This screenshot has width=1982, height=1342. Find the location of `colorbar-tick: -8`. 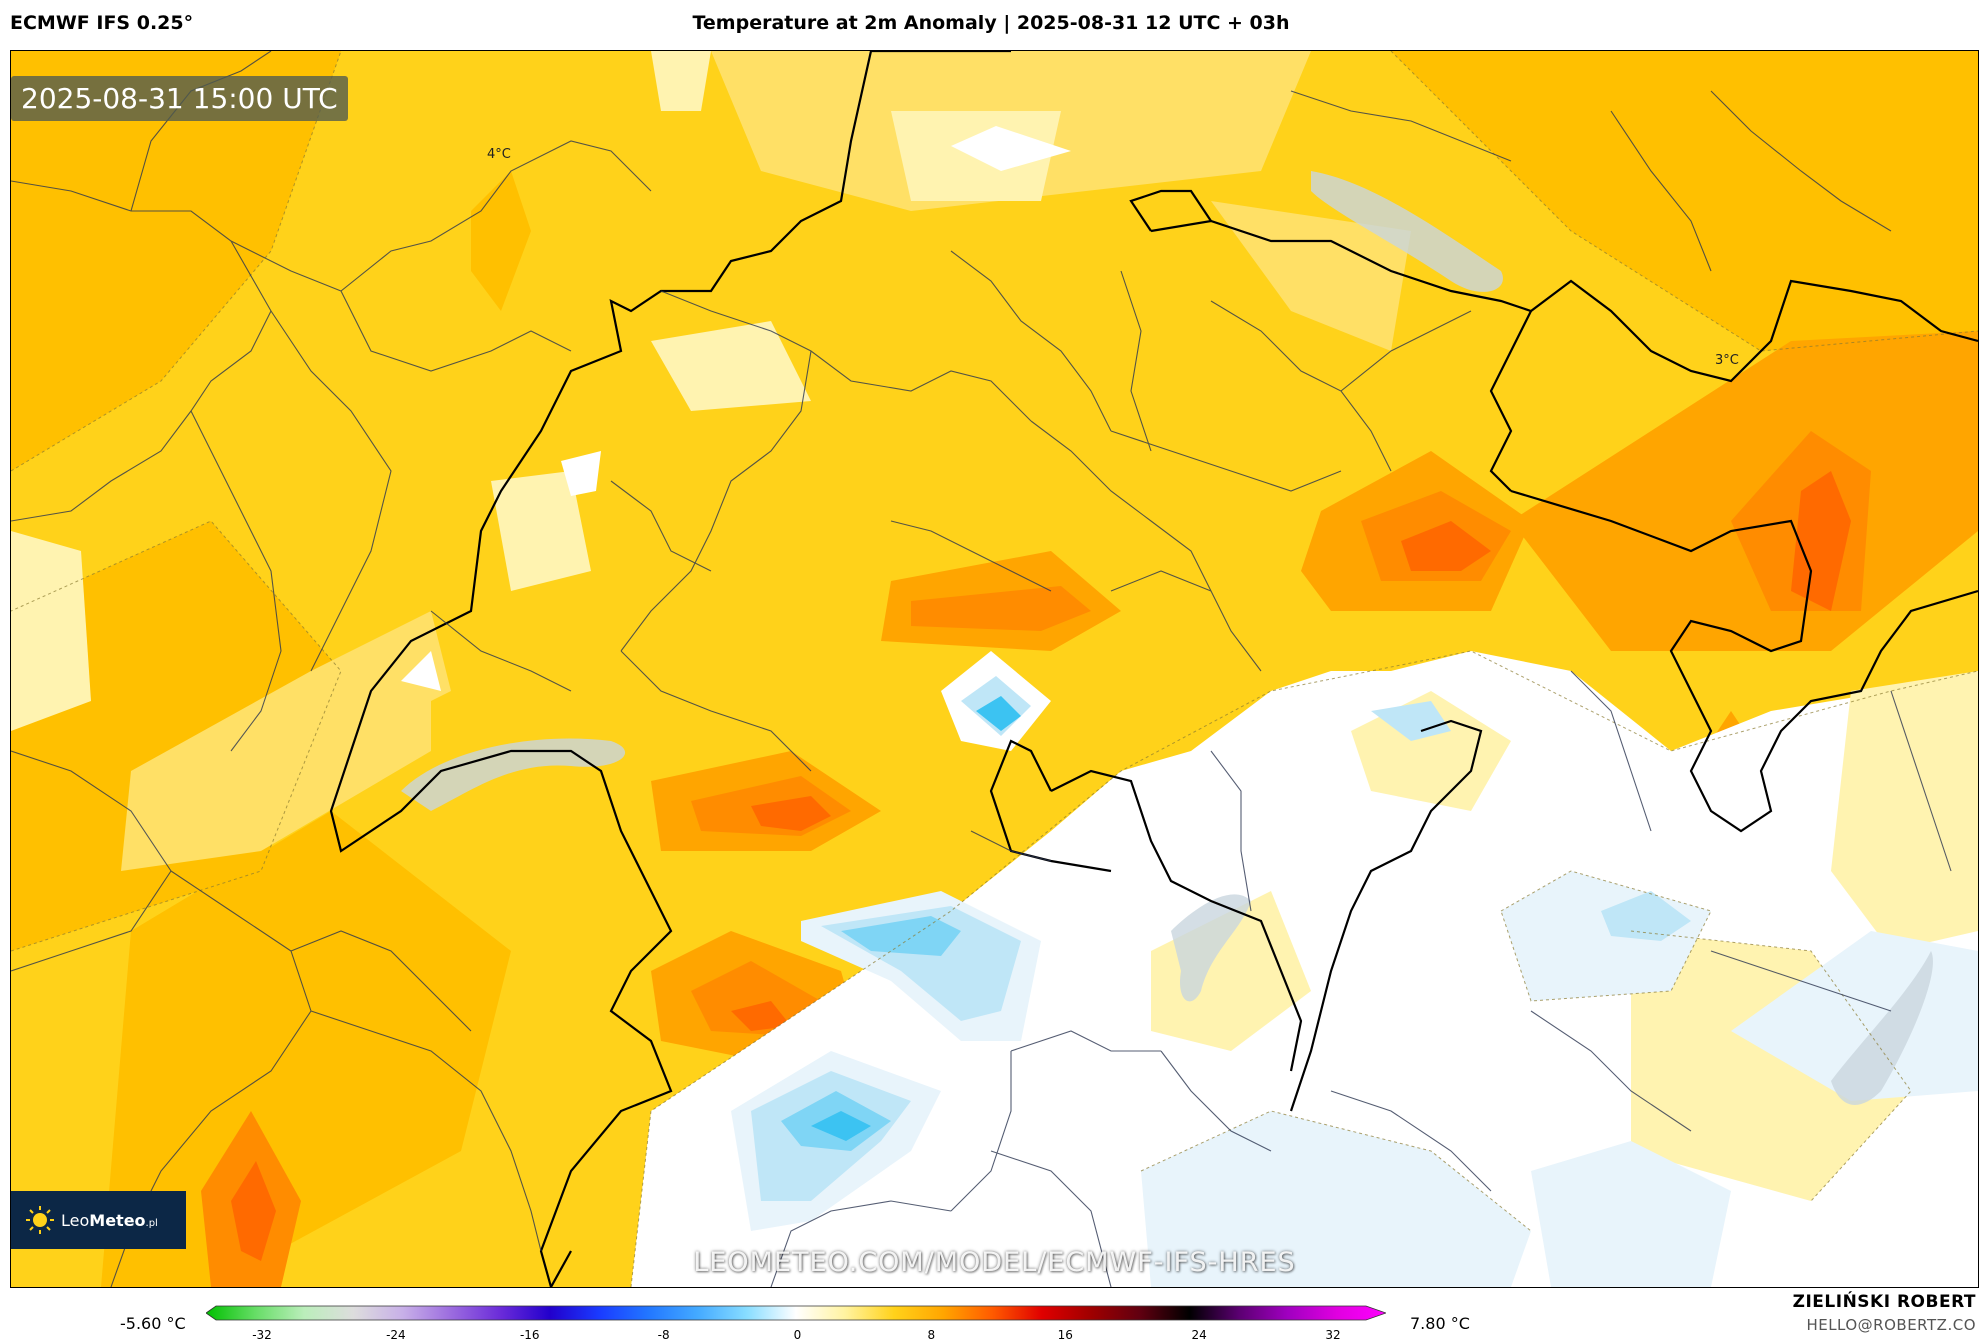

colorbar-tick: -8 is located at coordinates (663, 1335).